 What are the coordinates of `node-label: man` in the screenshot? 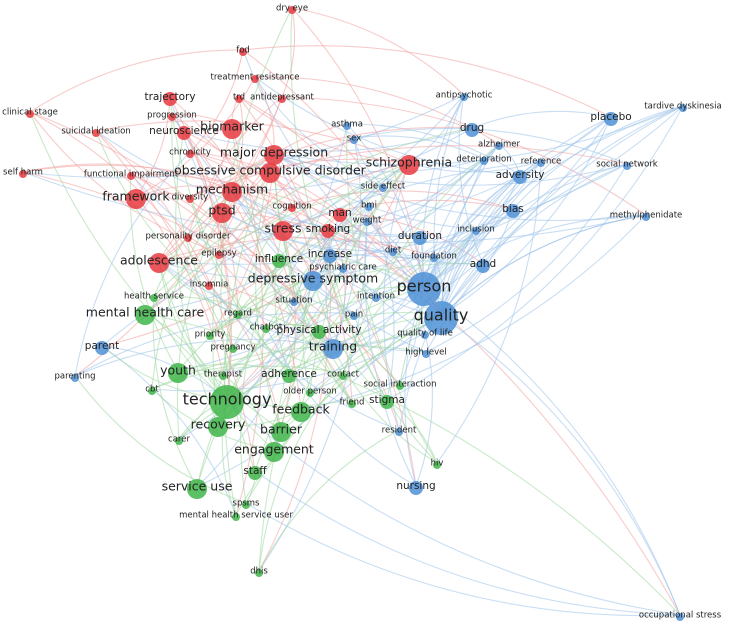 It's located at (339, 213).